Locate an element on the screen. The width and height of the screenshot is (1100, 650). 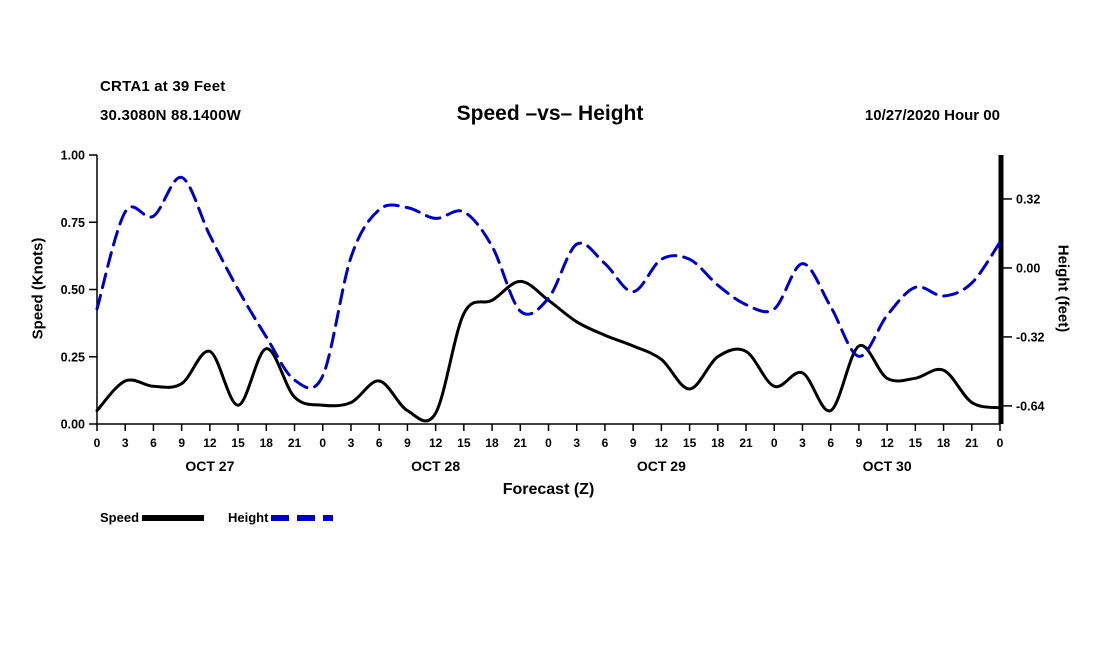
legend-speed-label: Speed is located at coordinates (120, 517).